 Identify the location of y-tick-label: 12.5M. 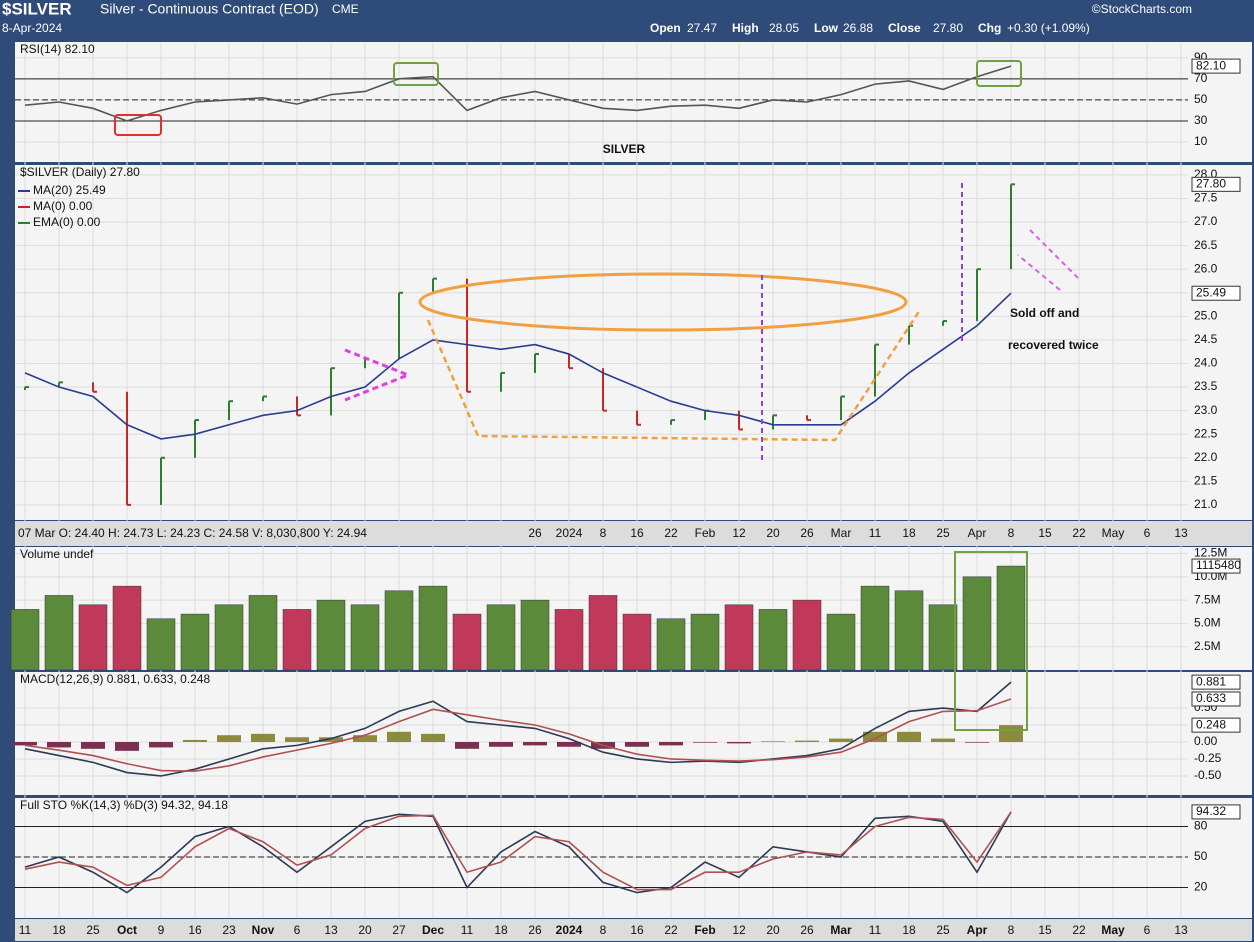
(1210, 553).